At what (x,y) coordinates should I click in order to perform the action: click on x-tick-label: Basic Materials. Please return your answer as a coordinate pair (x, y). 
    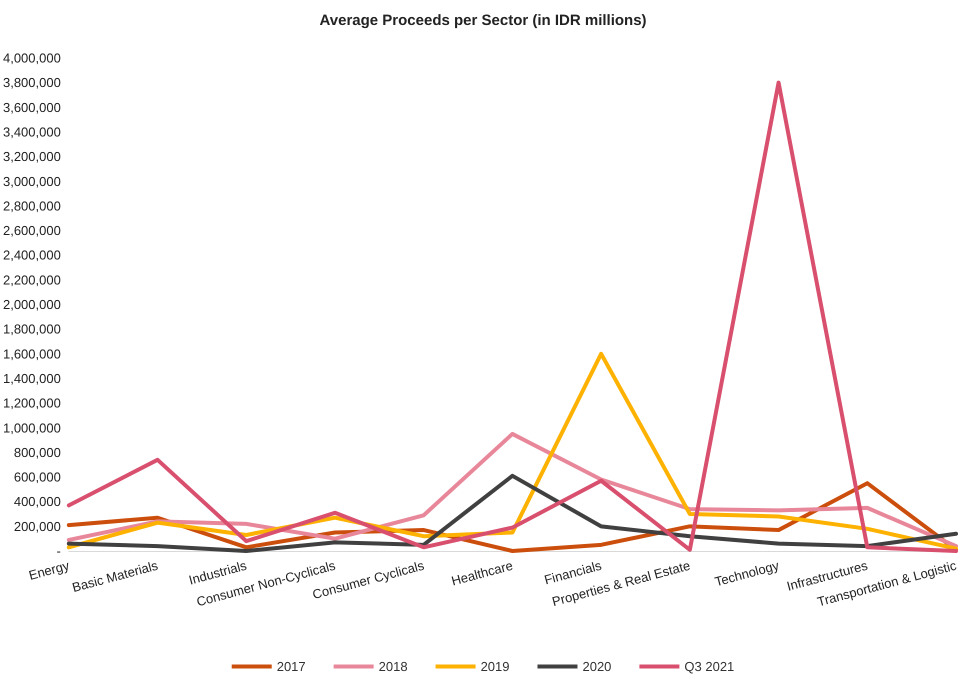
    Looking at the image, I should click on (115, 577).